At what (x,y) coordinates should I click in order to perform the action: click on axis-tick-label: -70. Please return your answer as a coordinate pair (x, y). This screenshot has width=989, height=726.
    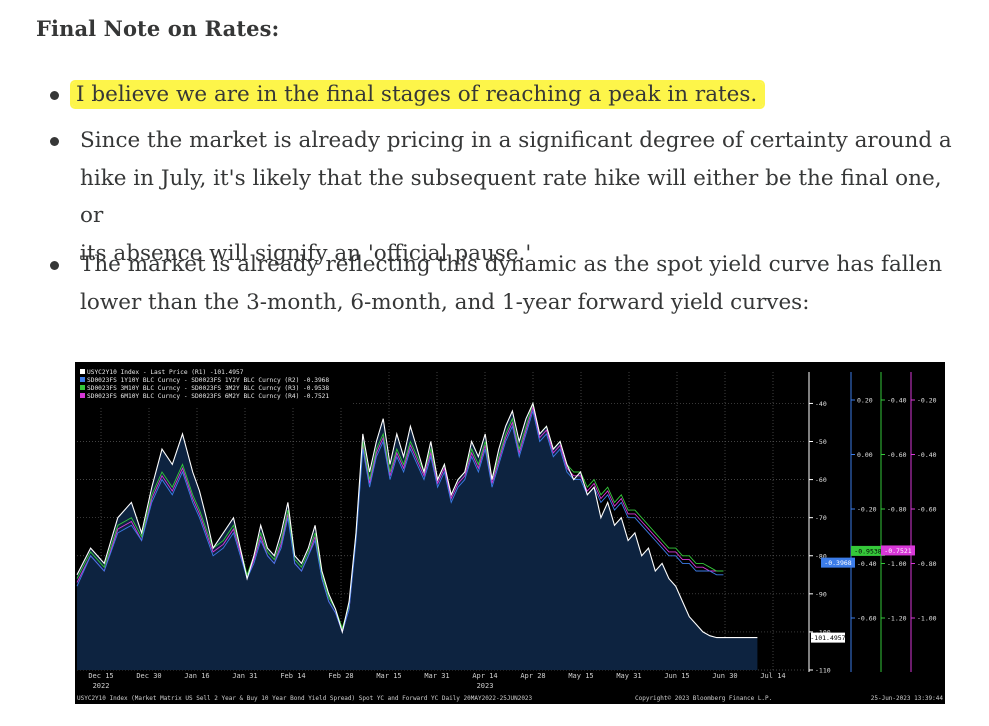
    Looking at the image, I should click on (821, 518).